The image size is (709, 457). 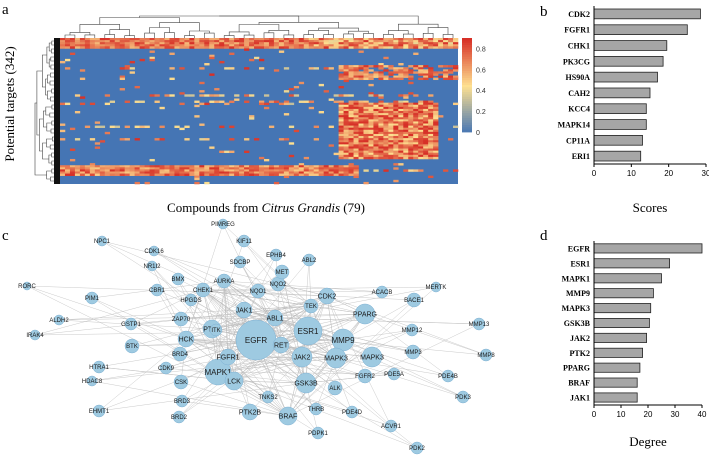 What do you see at coordinates (580, 263) in the screenshot?
I see `bar-category-label: ESR1` at bounding box center [580, 263].